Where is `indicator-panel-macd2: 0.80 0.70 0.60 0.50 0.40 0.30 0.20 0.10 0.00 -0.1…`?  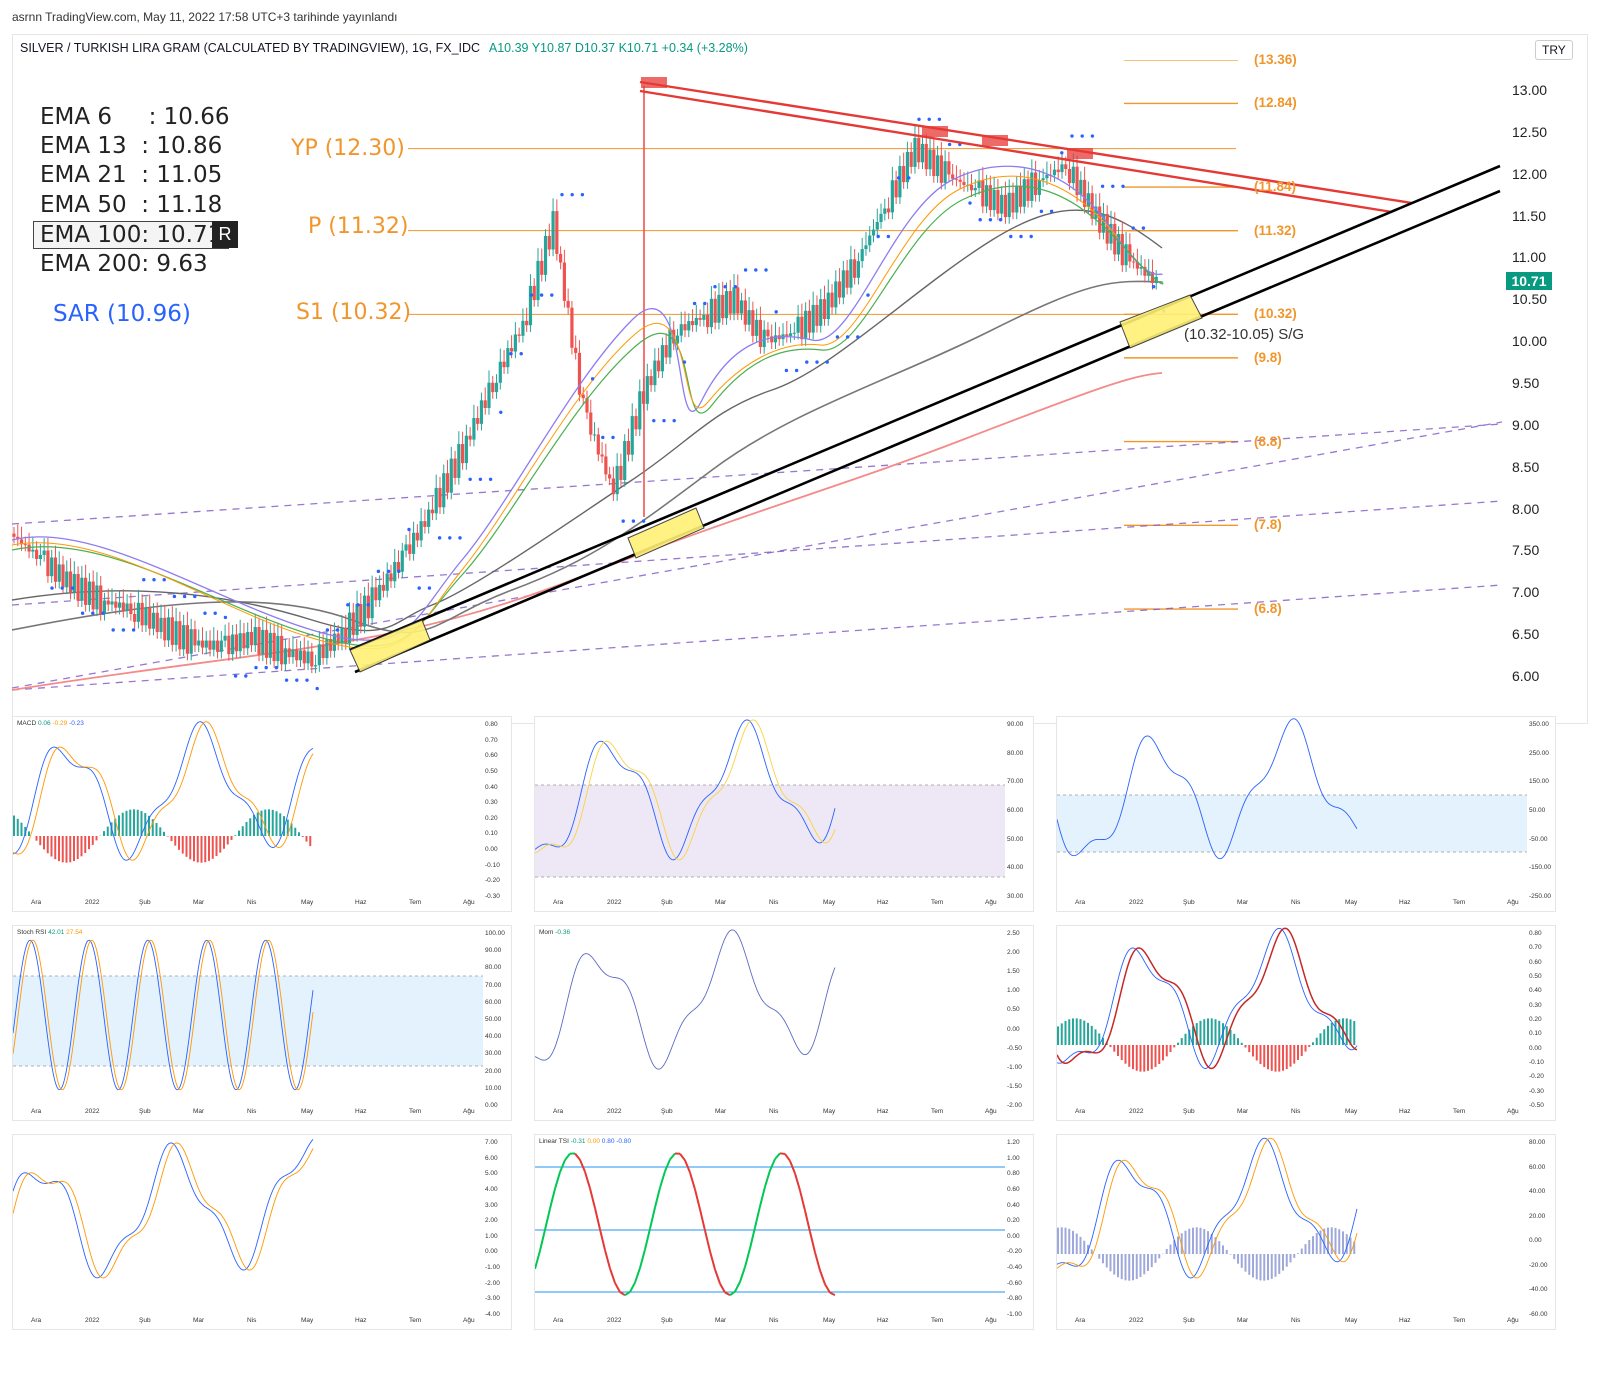
indicator-panel-macd2: 0.80 0.70 0.60 0.50 0.40 0.30 0.20 0.10 0.00 -0.1… is located at coordinates (1306, 1023).